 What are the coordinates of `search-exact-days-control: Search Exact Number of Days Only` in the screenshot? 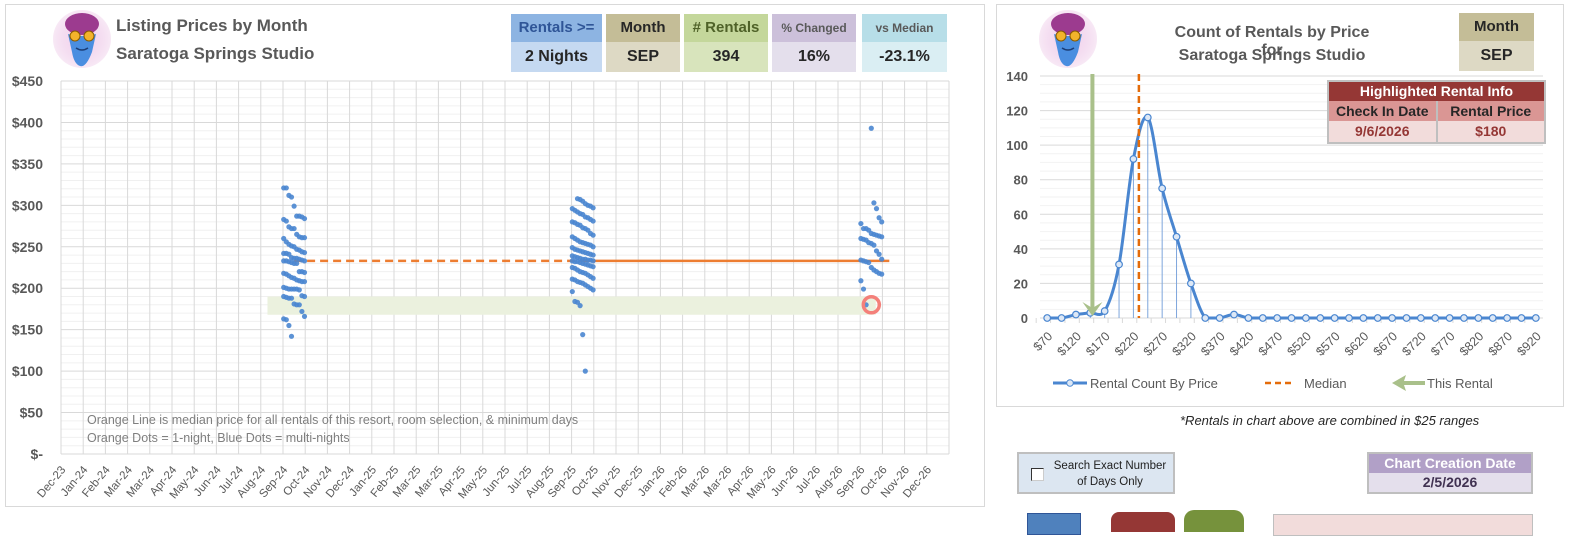 It's located at (1096, 473).